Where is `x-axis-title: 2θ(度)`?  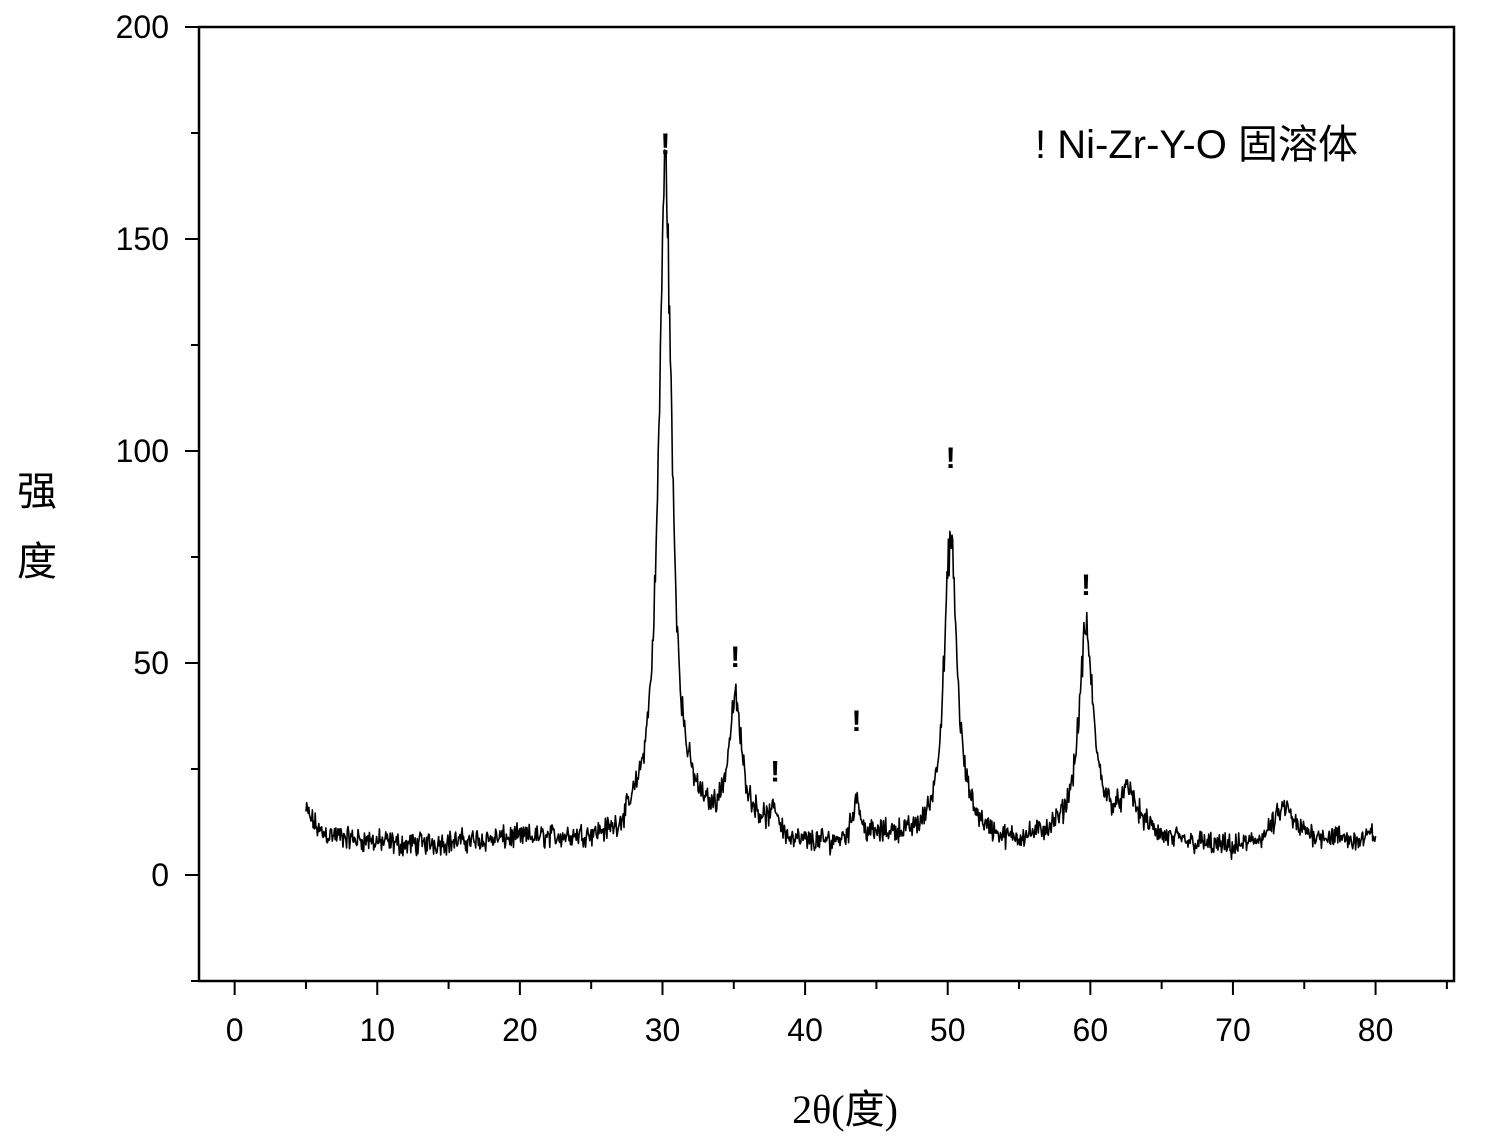
x-axis-title: 2θ(度) is located at coordinates (845, 1109).